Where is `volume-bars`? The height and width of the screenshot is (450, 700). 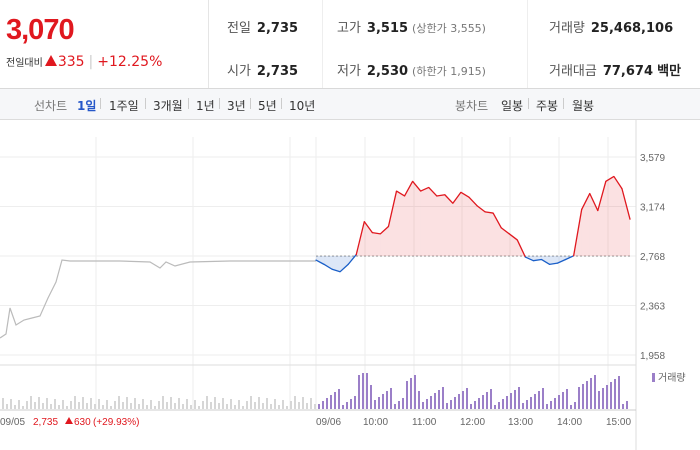 volume-bars is located at coordinates (315, 391).